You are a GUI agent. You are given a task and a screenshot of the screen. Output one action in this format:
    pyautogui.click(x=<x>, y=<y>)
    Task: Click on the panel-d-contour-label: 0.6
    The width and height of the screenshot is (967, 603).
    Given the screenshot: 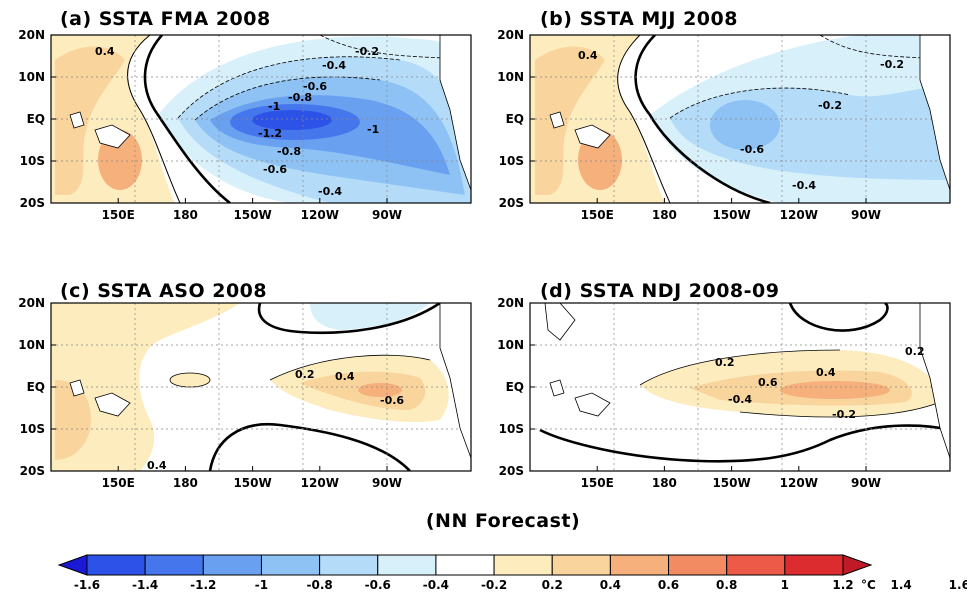 What is the action you would take?
    pyautogui.click(x=768, y=382)
    